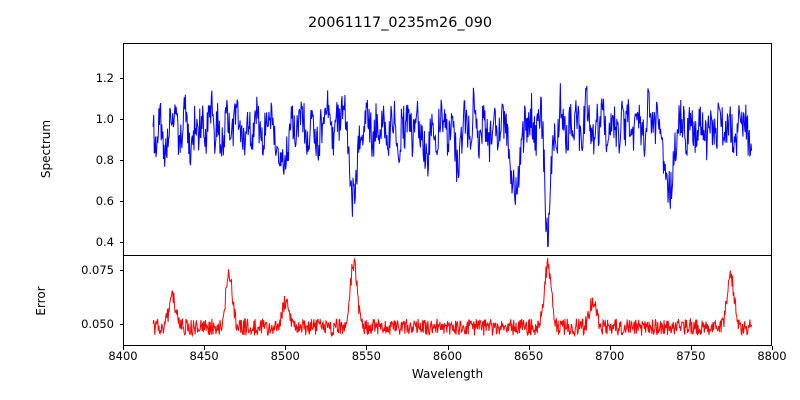  Describe the element at coordinates (104, 241) in the screenshot. I see `y-tick-label: 0.4` at that location.